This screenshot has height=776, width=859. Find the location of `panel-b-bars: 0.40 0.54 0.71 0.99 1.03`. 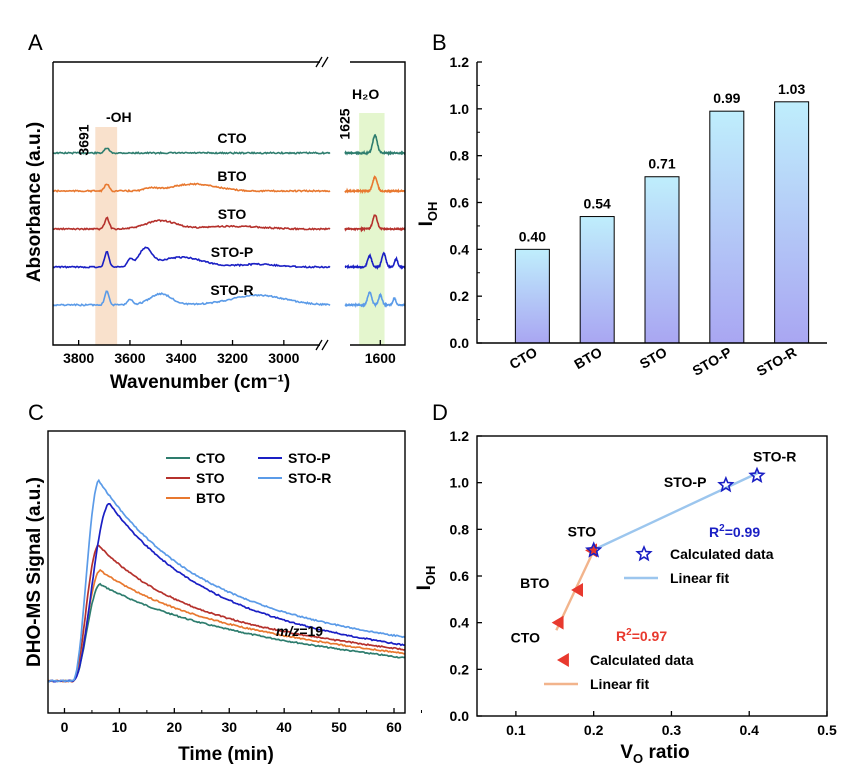

panel-b-bars: 0.40 0.54 0.71 0.99 1.03 is located at coordinates (662, 212).